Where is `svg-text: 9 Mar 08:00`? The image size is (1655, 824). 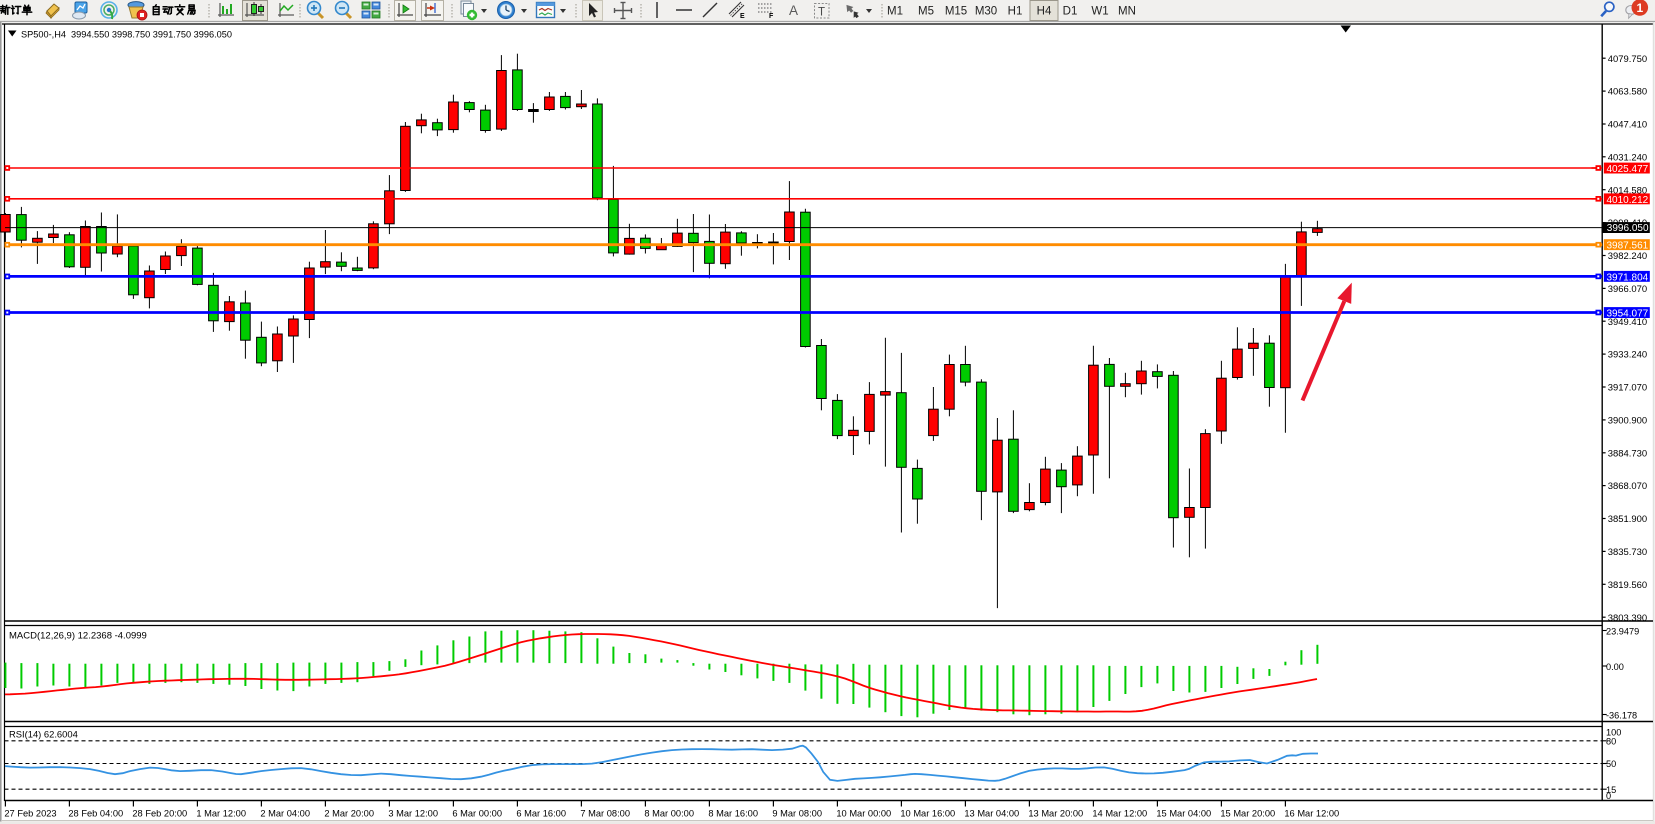 svg-text: 9 Mar 08:00 is located at coordinates (797, 814).